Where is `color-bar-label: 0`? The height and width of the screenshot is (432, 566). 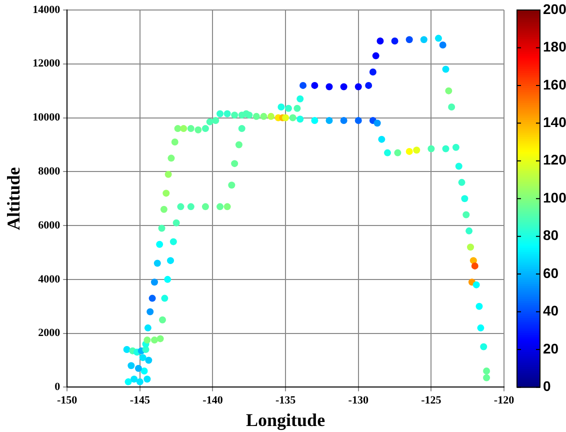
color-bar-label: 0 is located at coordinates (547, 386).